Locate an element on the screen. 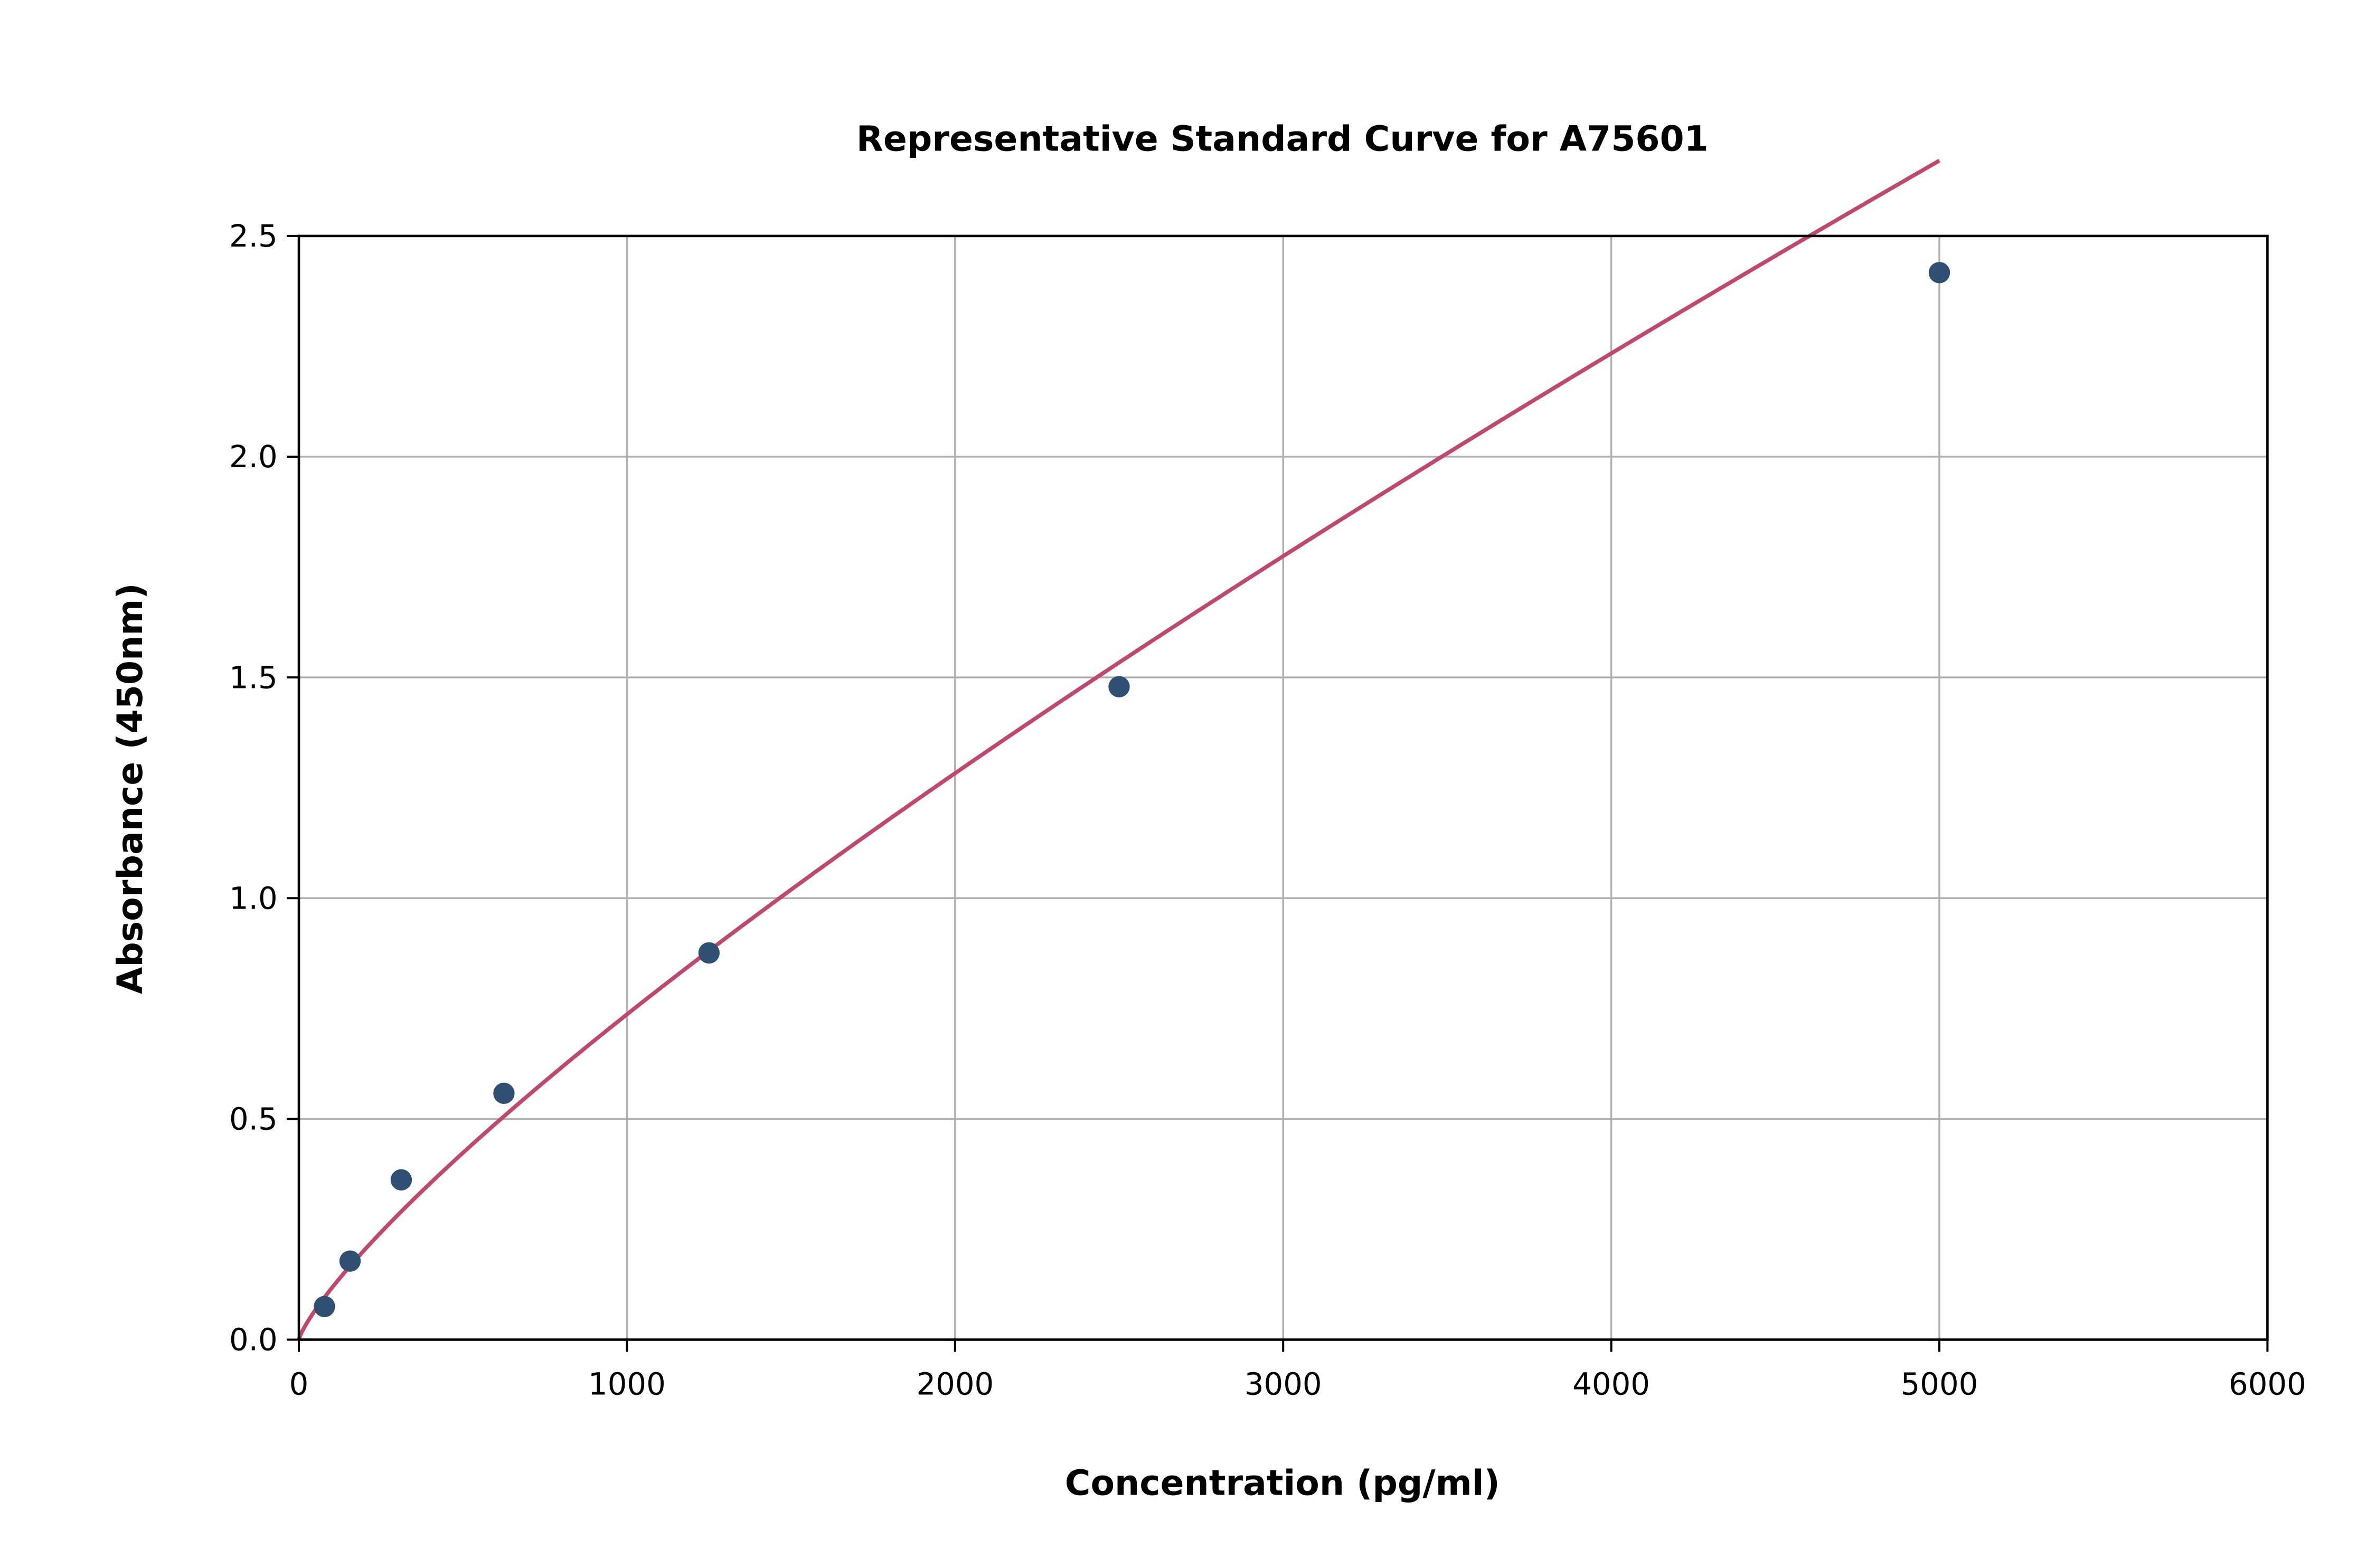  x-tick-label: 4000 is located at coordinates (1611, 1384).